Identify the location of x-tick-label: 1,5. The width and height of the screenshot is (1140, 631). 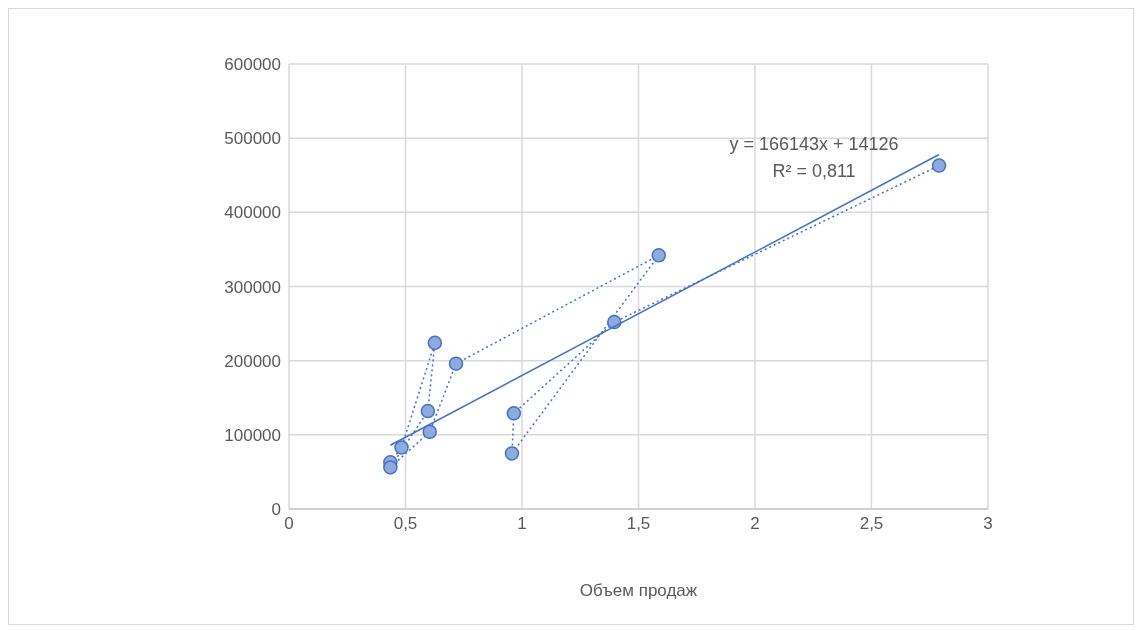
(638, 524).